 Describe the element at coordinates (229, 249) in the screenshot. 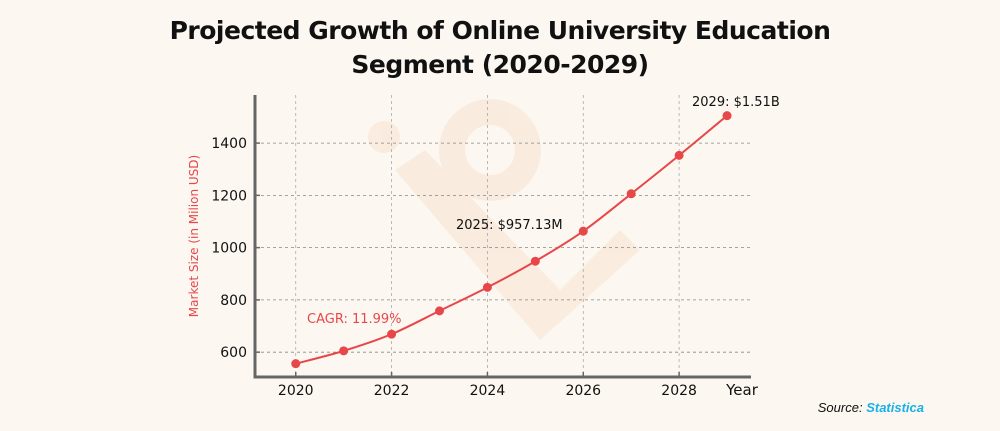

I see `y-tick-label: 1000` at that location.